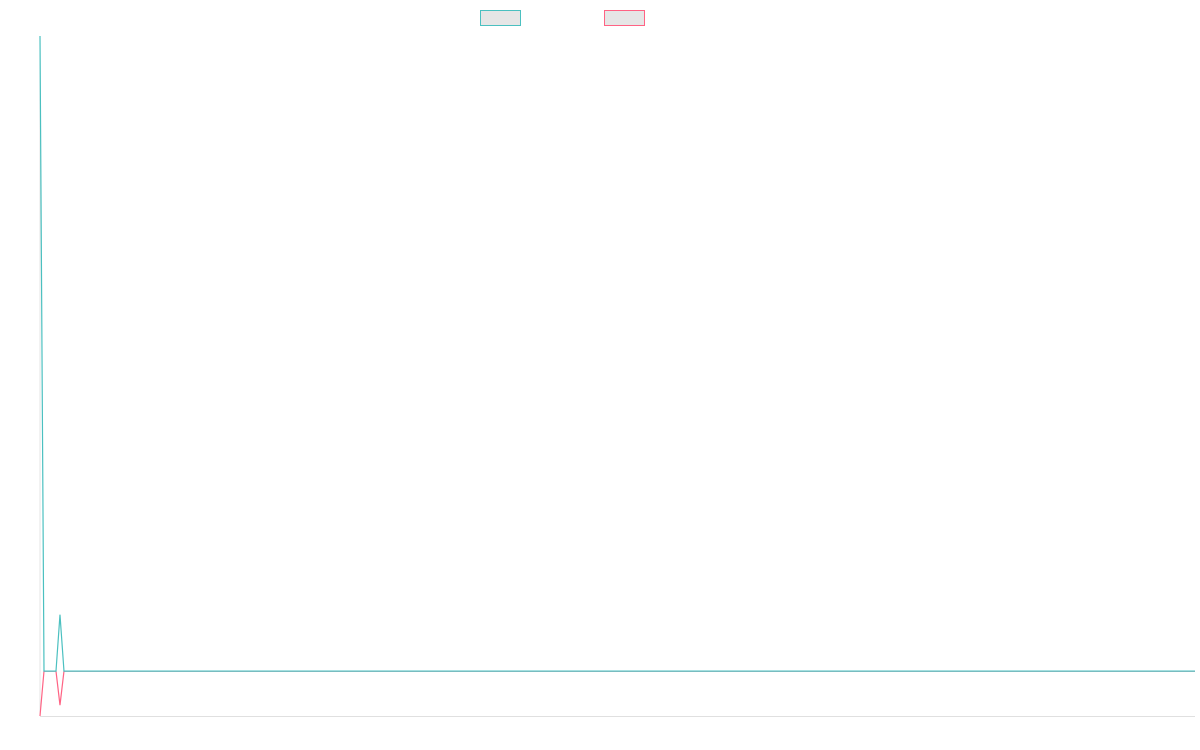 This screenshot has height=750, width=1200. Describe the element at coordinates (617, 693) in the screenshot. I see `series-line` at that location.